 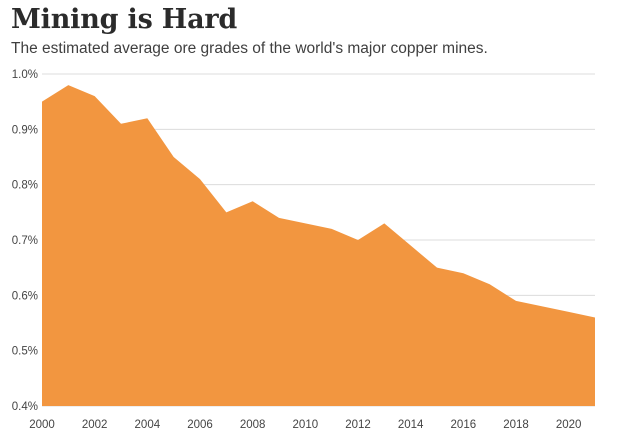 I want to click on y-tick-label: 1.0%, so click(x=25, y=75).